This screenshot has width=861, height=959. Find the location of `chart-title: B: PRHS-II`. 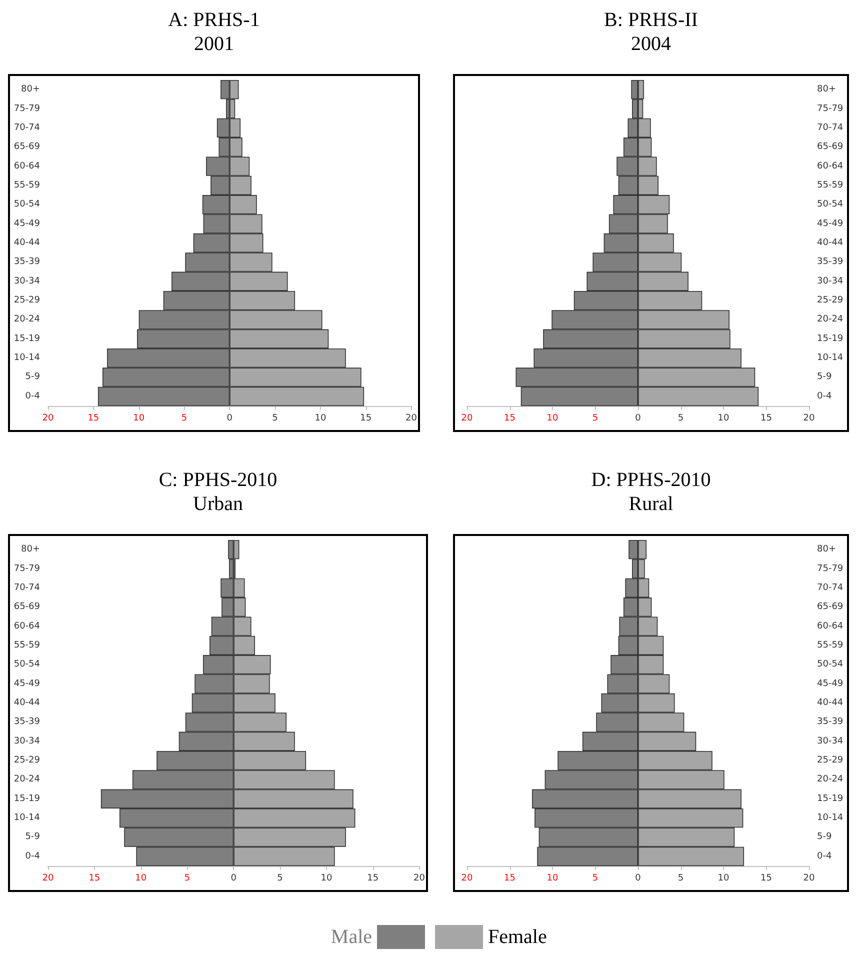

chart-title: B: PRHS-II is located at coordinates (651, 20).